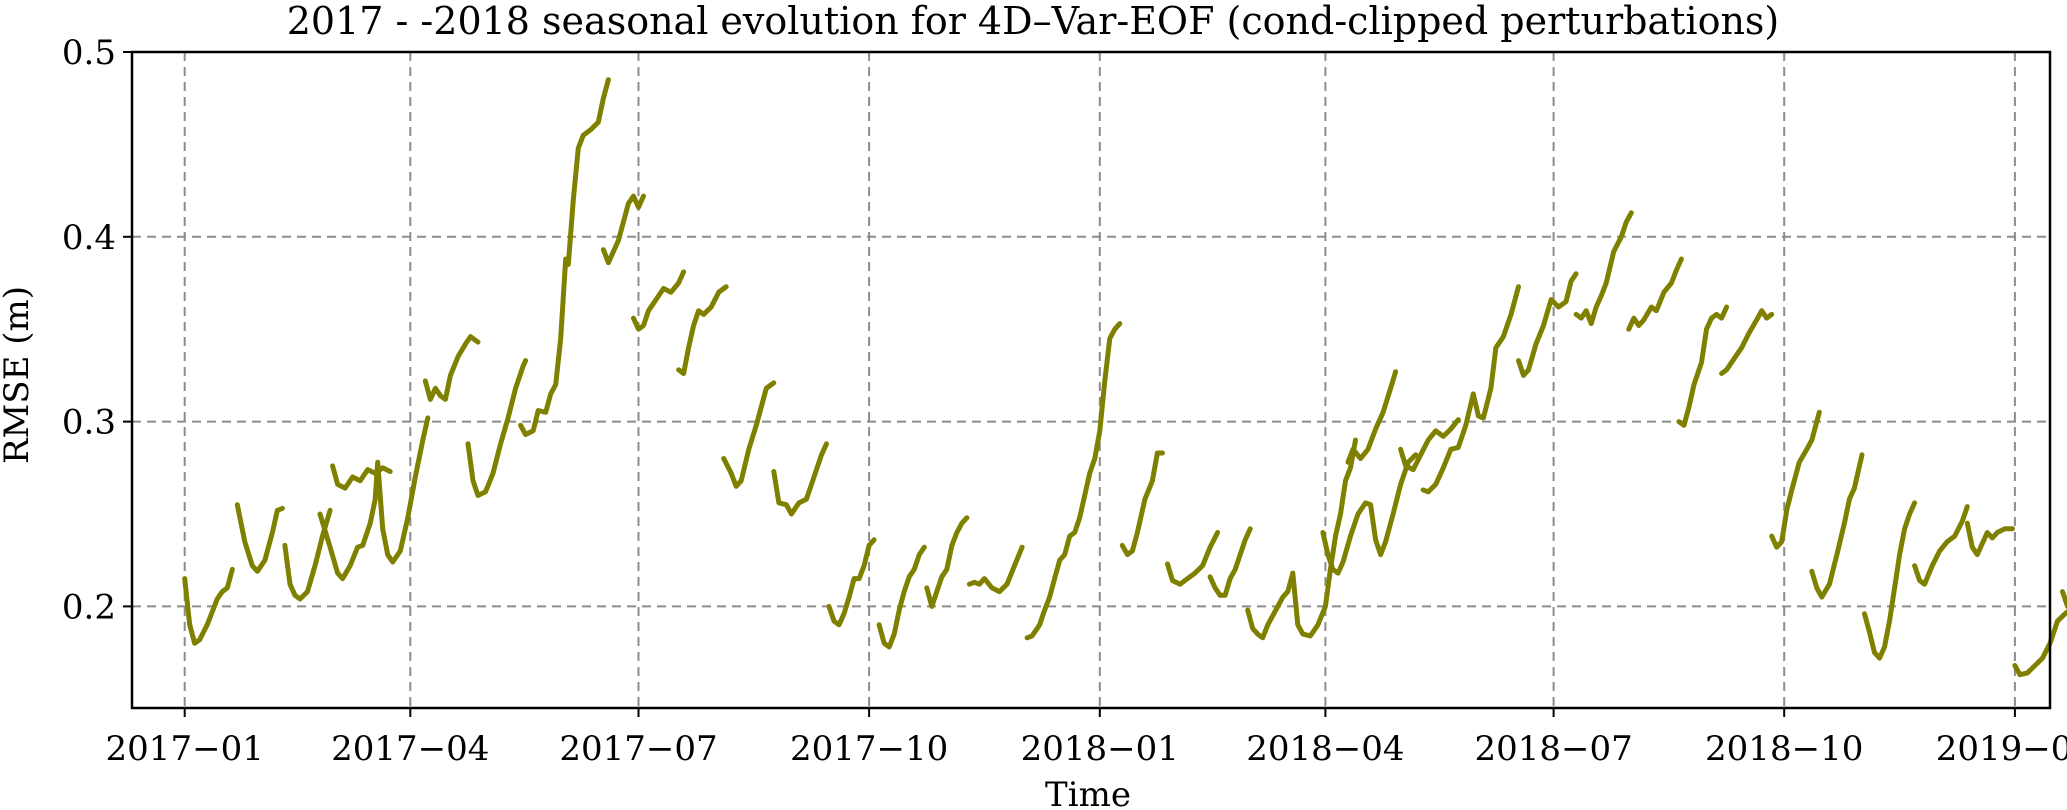 This screenshot has height=810, width=2067. What do you see at coordinates (185, 749) in the screenshot?
I see `x-tick-label: 2017−01` at bounding box center [185, 749].